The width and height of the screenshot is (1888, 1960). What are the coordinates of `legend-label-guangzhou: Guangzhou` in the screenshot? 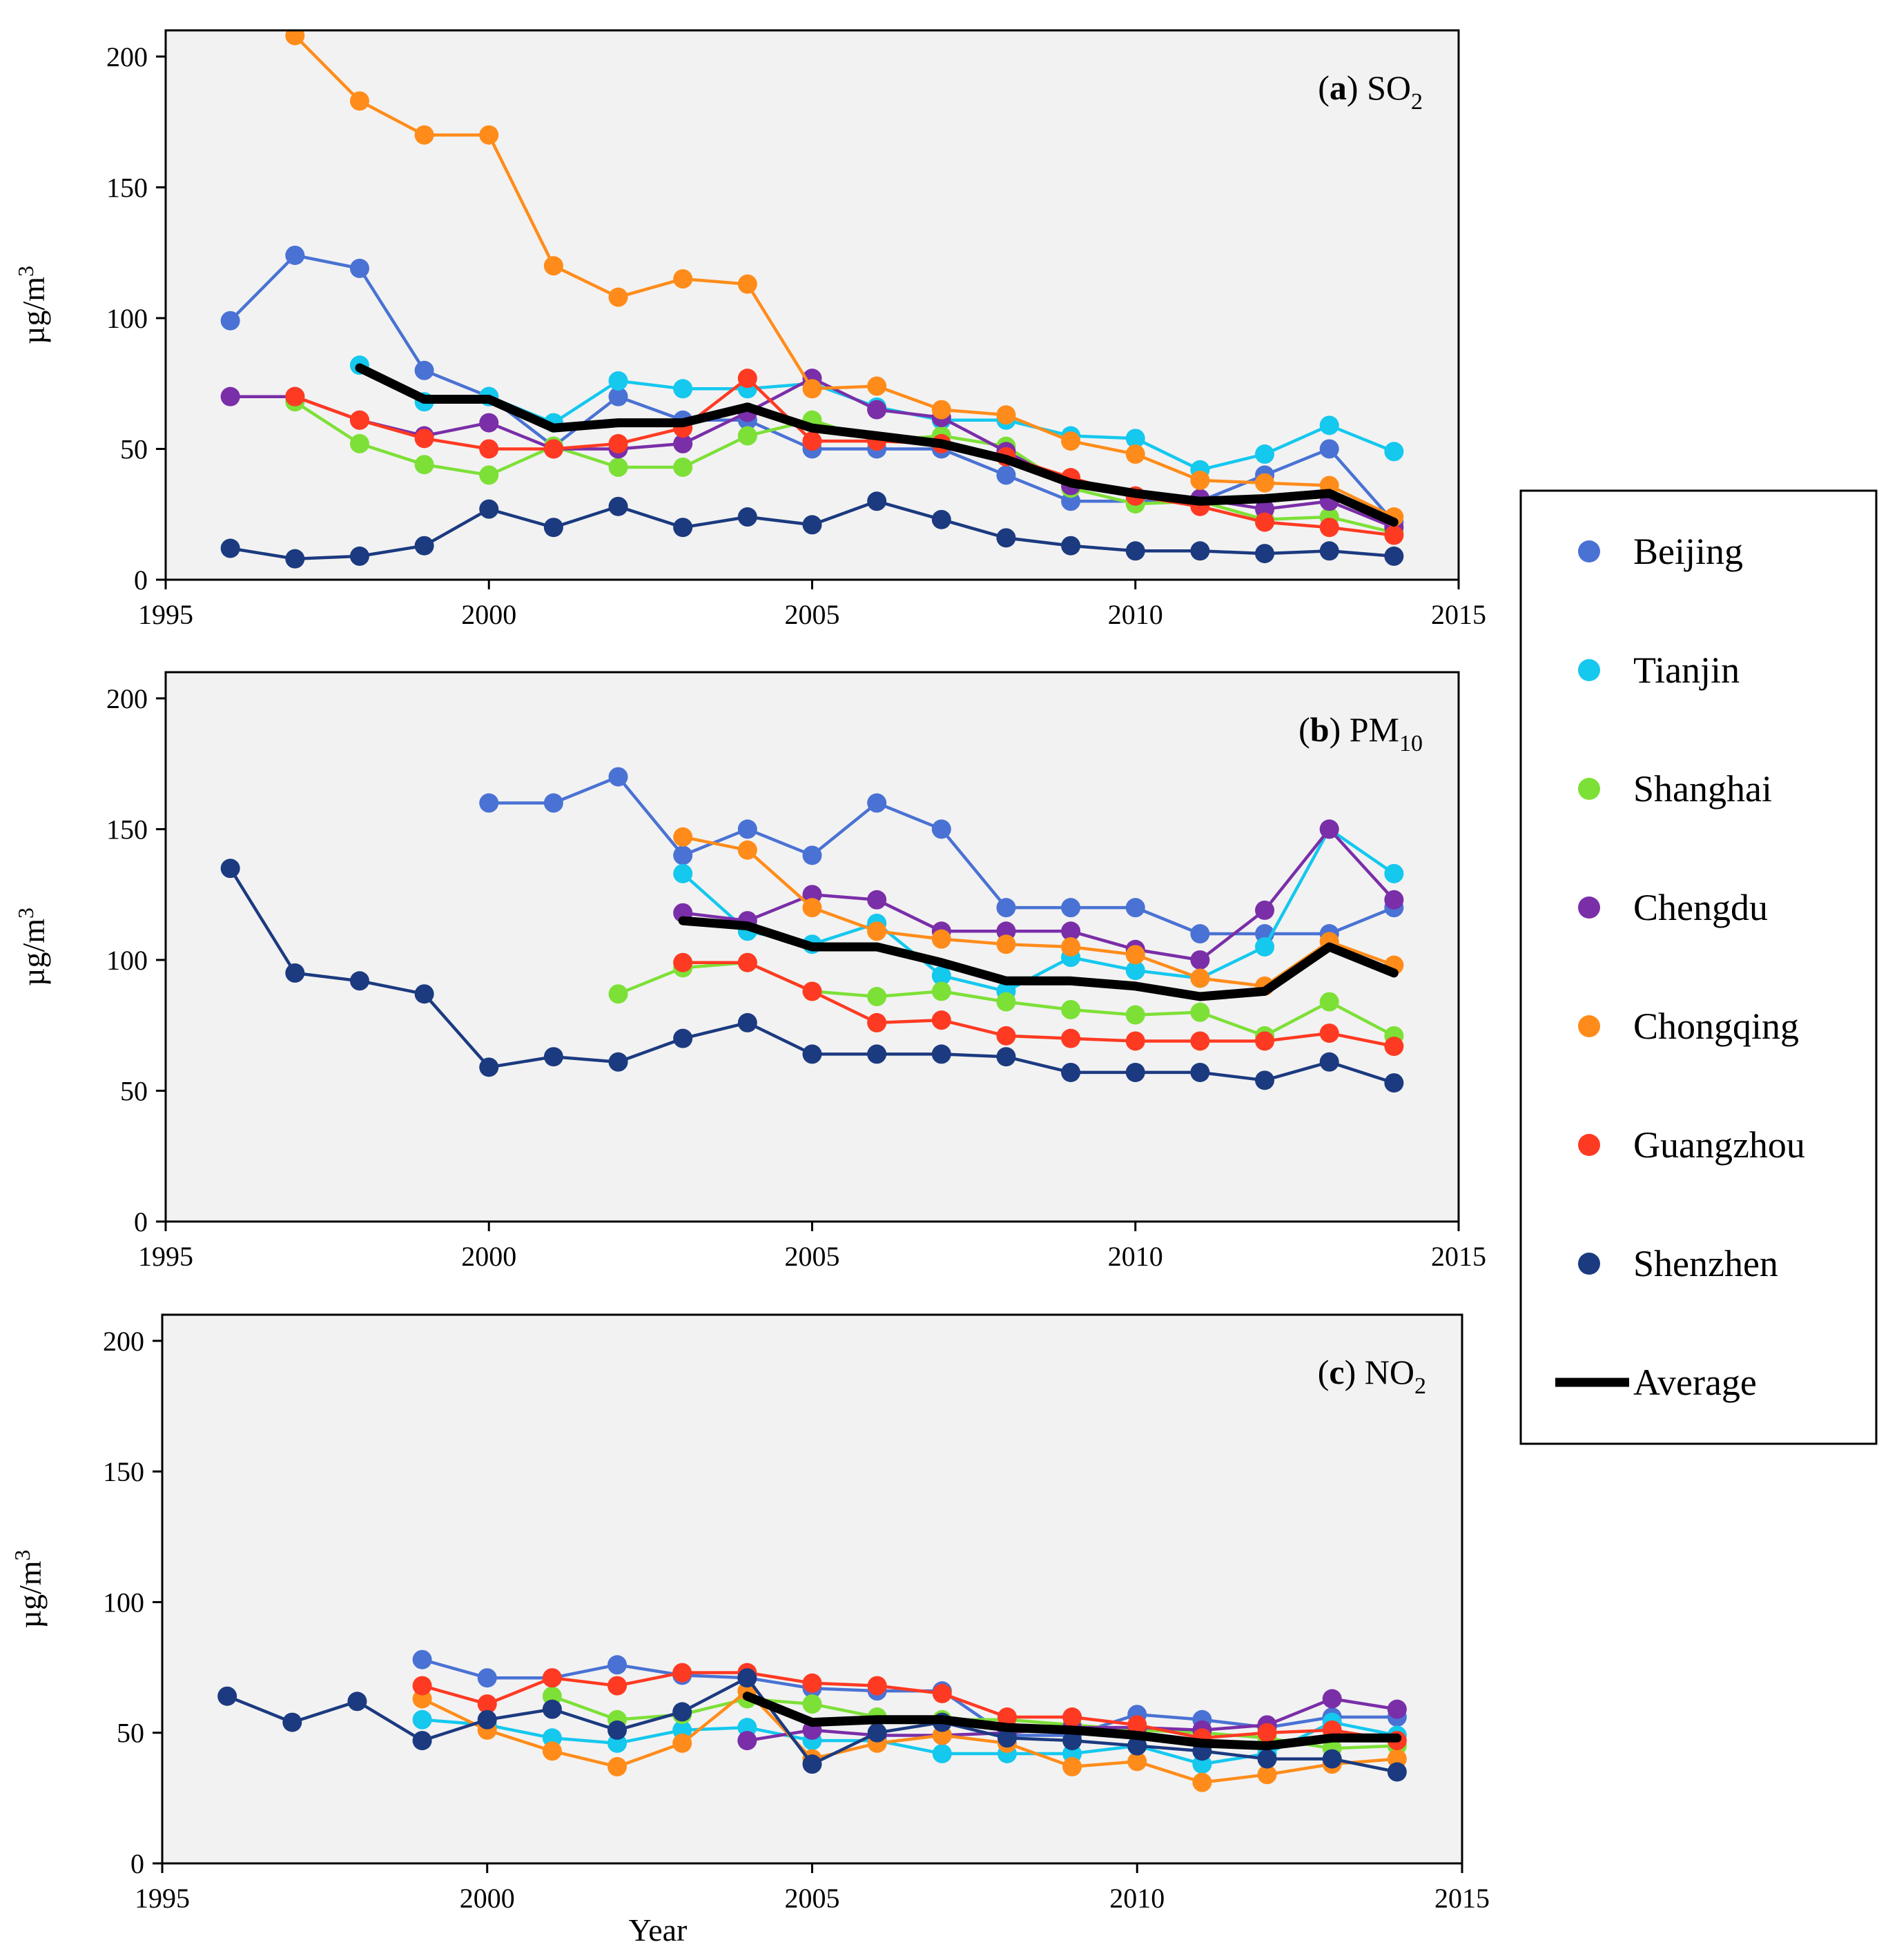 It's located at (1719, 1145).